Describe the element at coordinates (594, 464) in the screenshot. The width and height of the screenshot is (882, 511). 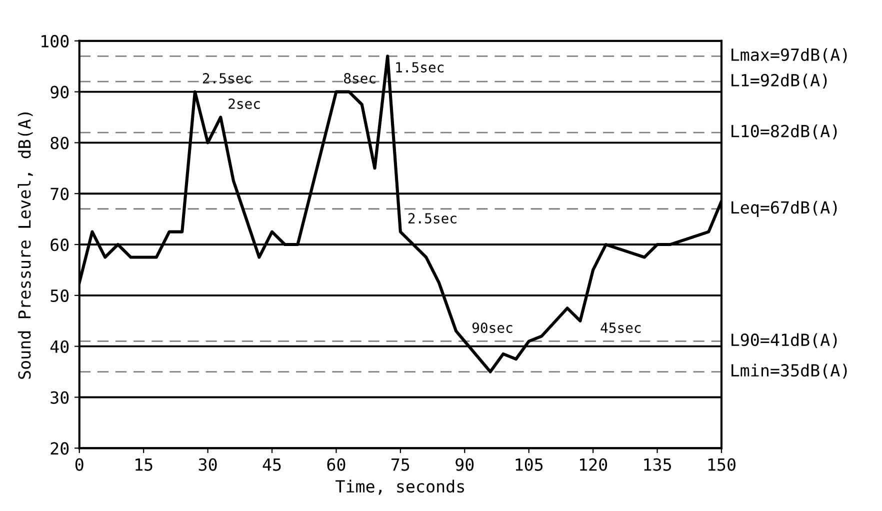
I see `x-tick-label: 120` at that location.